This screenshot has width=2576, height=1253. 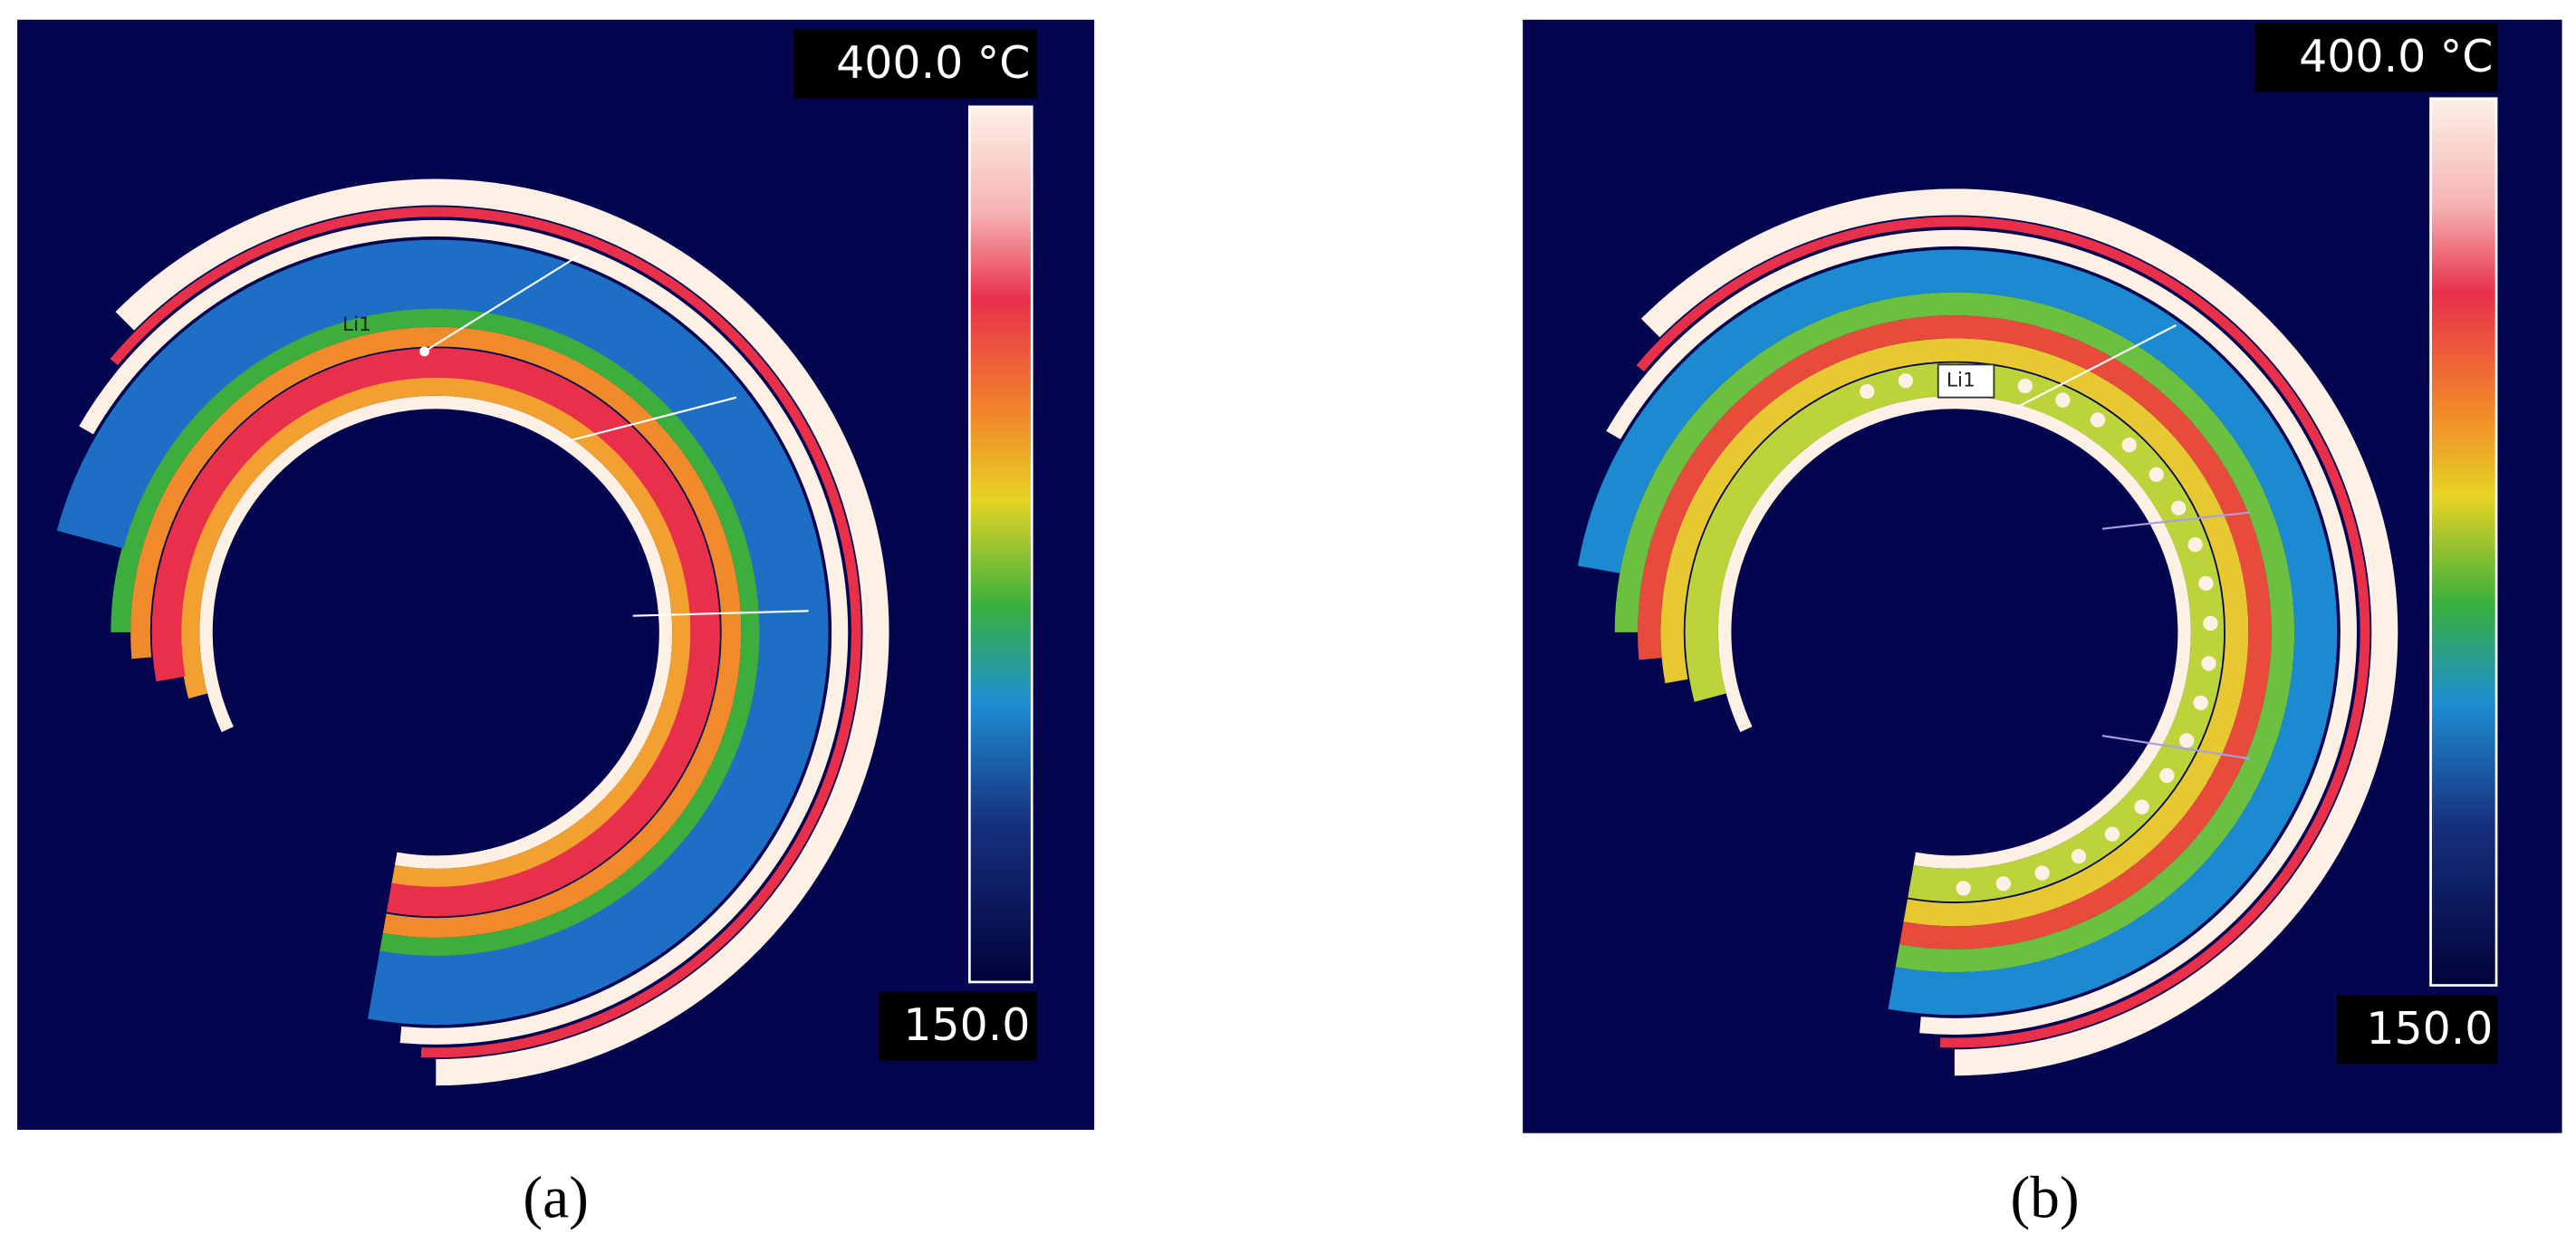 I want to click on measurement-lines-a, so click(x=616, y=432).